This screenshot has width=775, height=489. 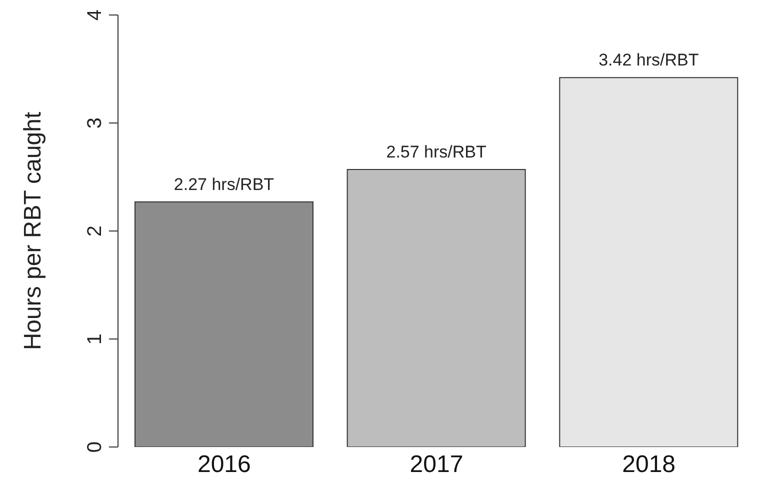 I want to click on y-tick-label: 3, so click(x=95, y=123).